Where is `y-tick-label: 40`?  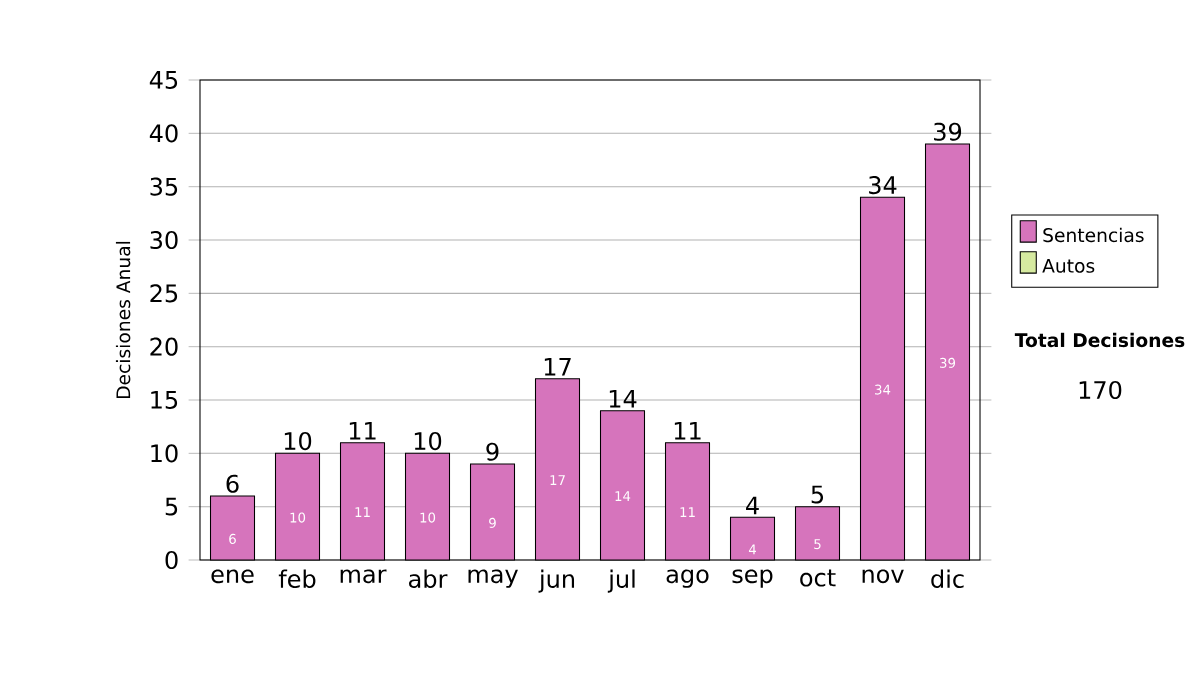
y-tick-label: 40 is located at coordinates (163, 133).